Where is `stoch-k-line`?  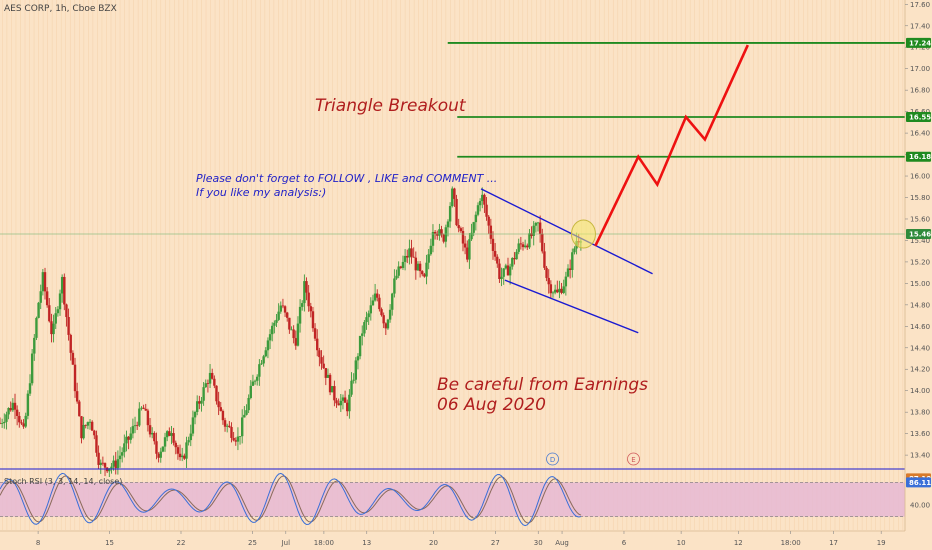 stoch-k-line is located at coordinates (290, 499).